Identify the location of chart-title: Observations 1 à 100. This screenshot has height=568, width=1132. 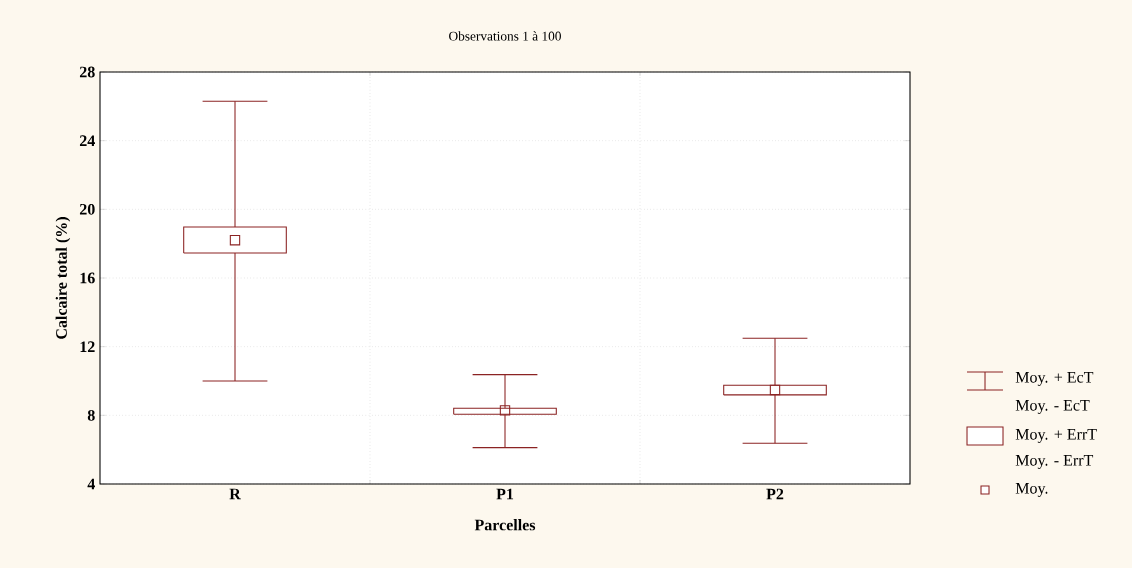
(505, 36).